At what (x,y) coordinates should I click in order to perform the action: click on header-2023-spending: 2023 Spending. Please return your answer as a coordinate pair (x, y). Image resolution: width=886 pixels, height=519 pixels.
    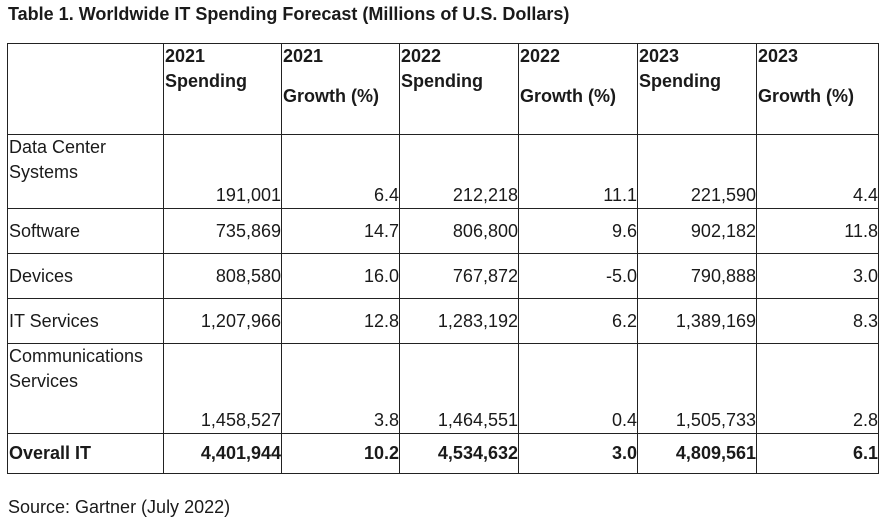
    Looking at the image, I should click on (697, 89).